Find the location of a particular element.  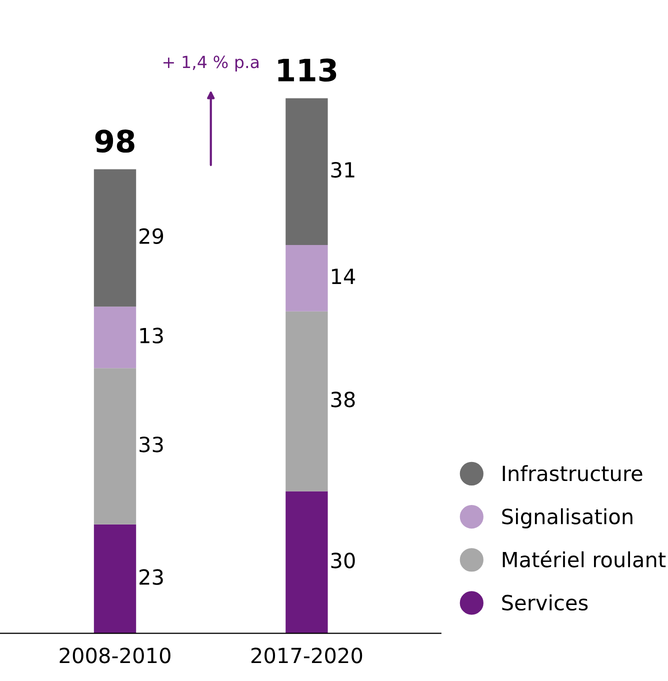

legend-label: Infrastructure is located at coordinates (572, 473).